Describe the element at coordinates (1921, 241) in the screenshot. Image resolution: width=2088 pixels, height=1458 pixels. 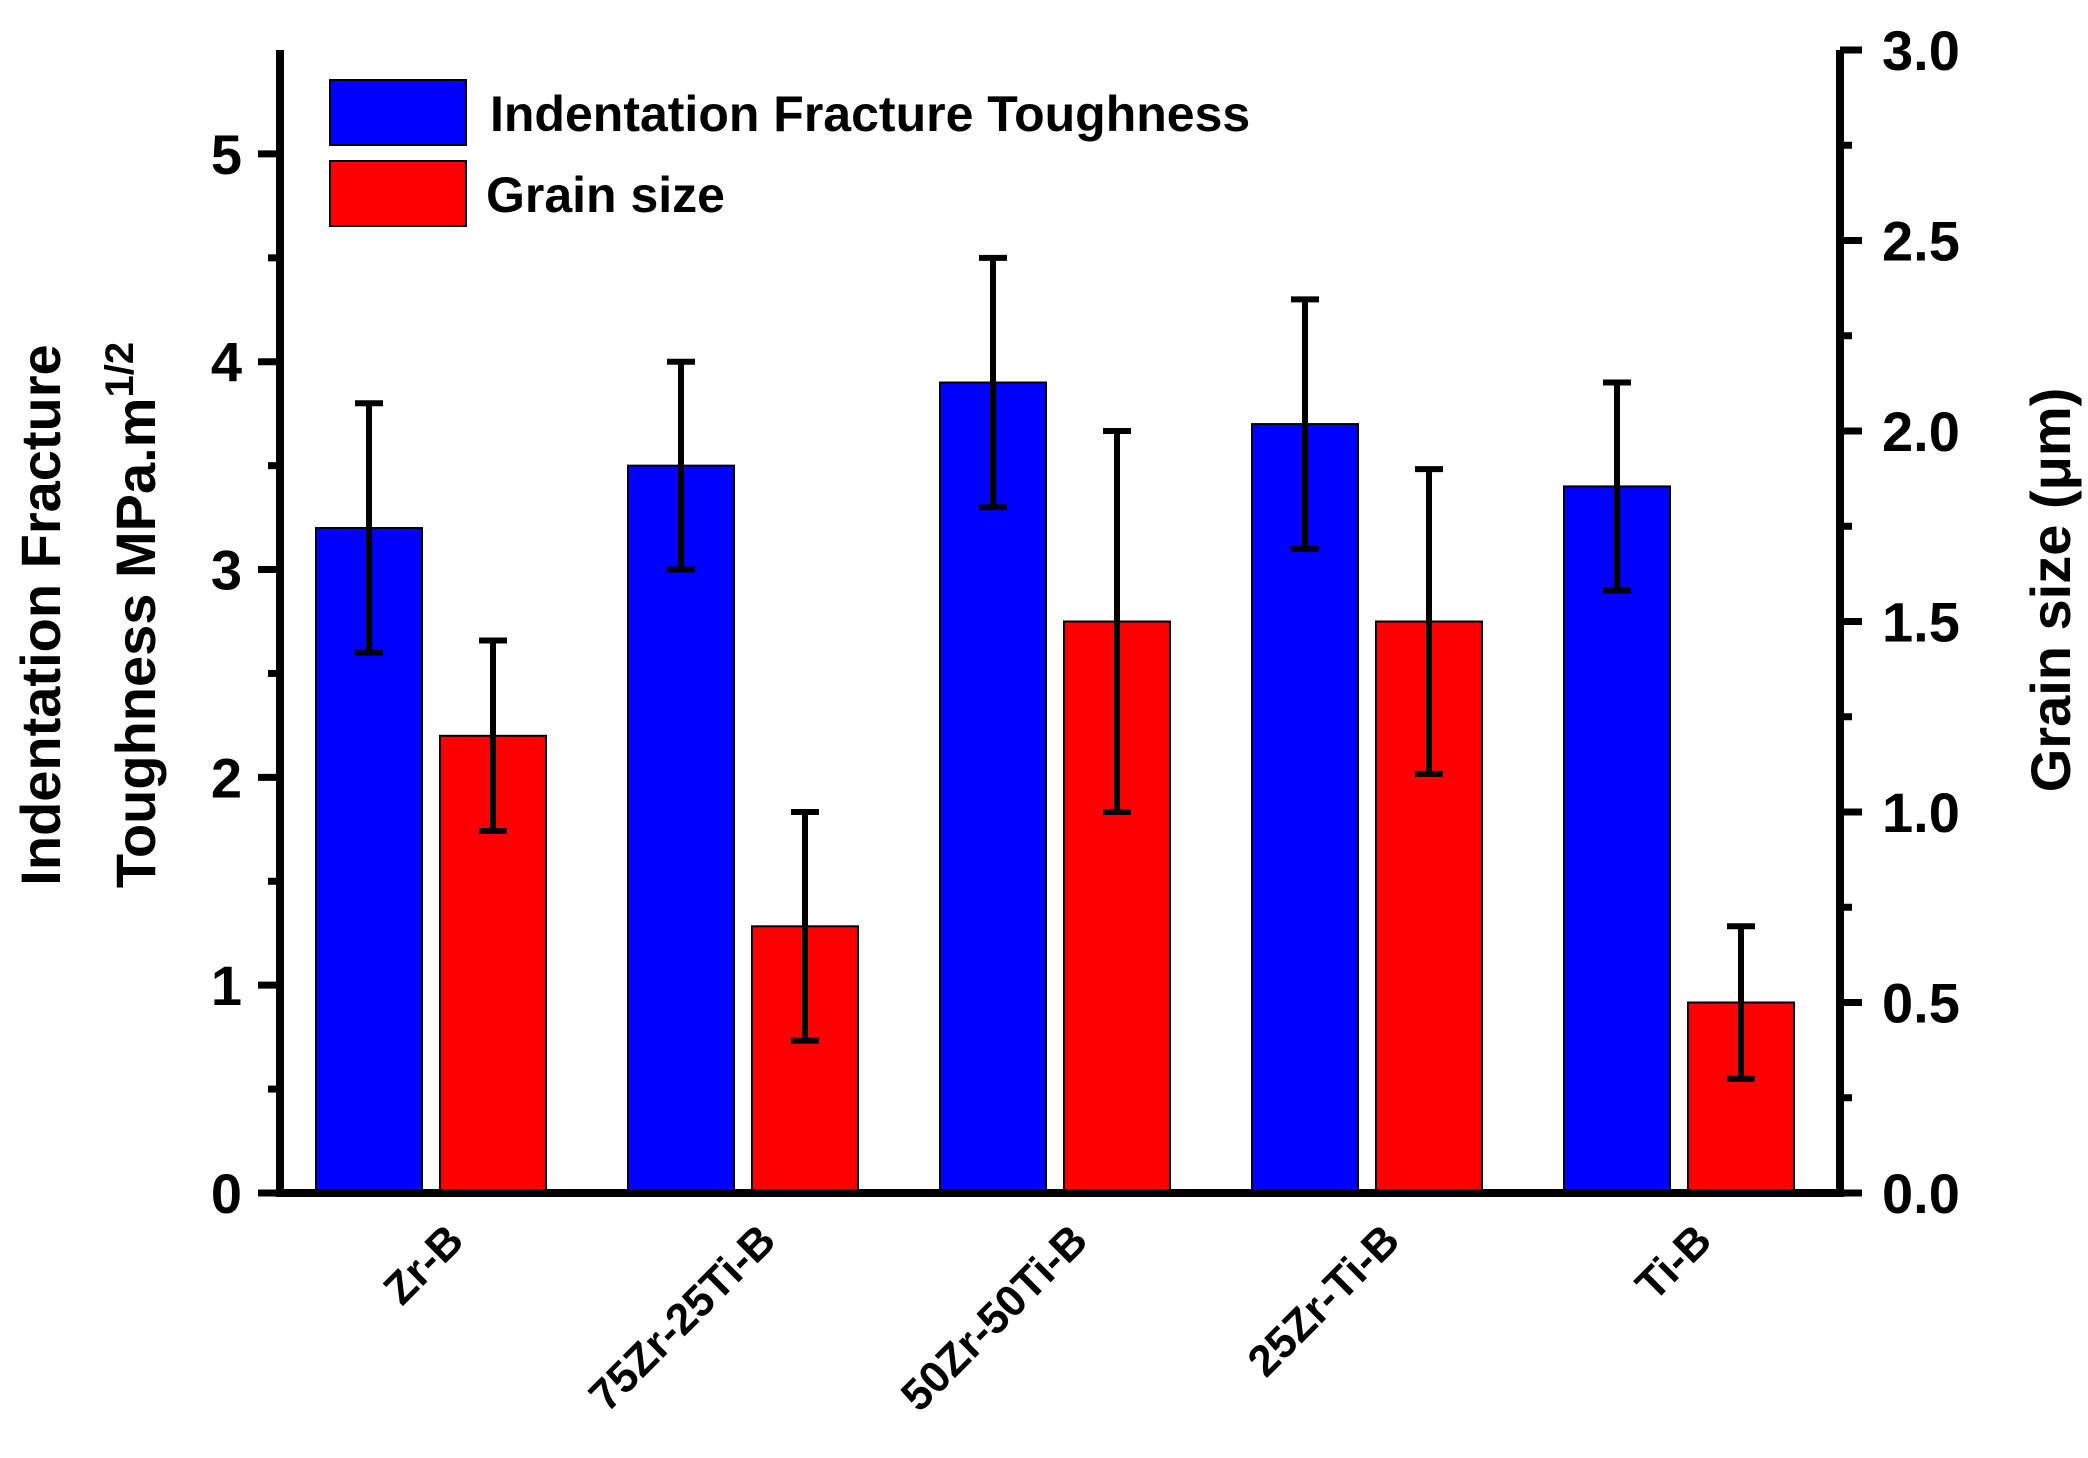
I see `y-right-tick-label: 2.5` at that location.